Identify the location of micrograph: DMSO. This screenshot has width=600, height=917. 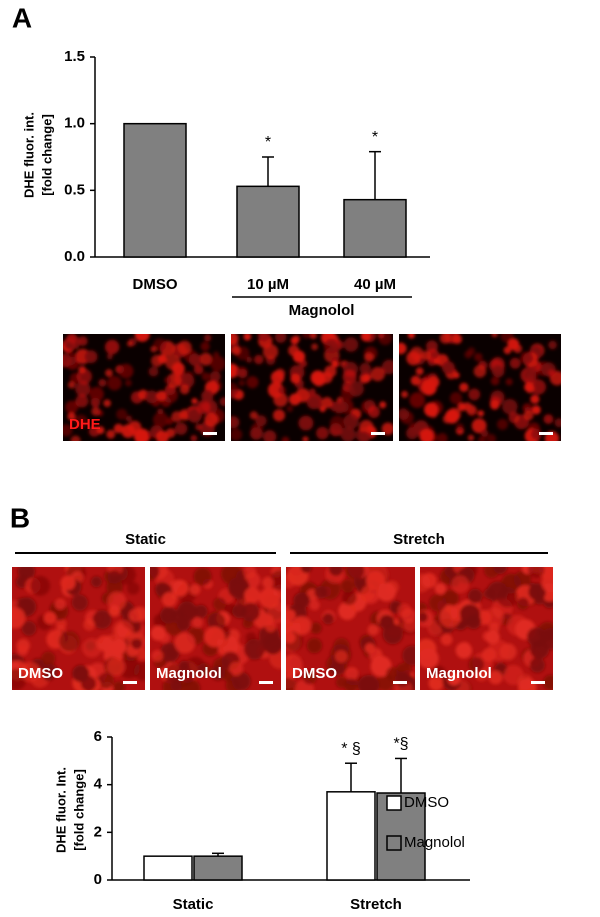
(78, 628).